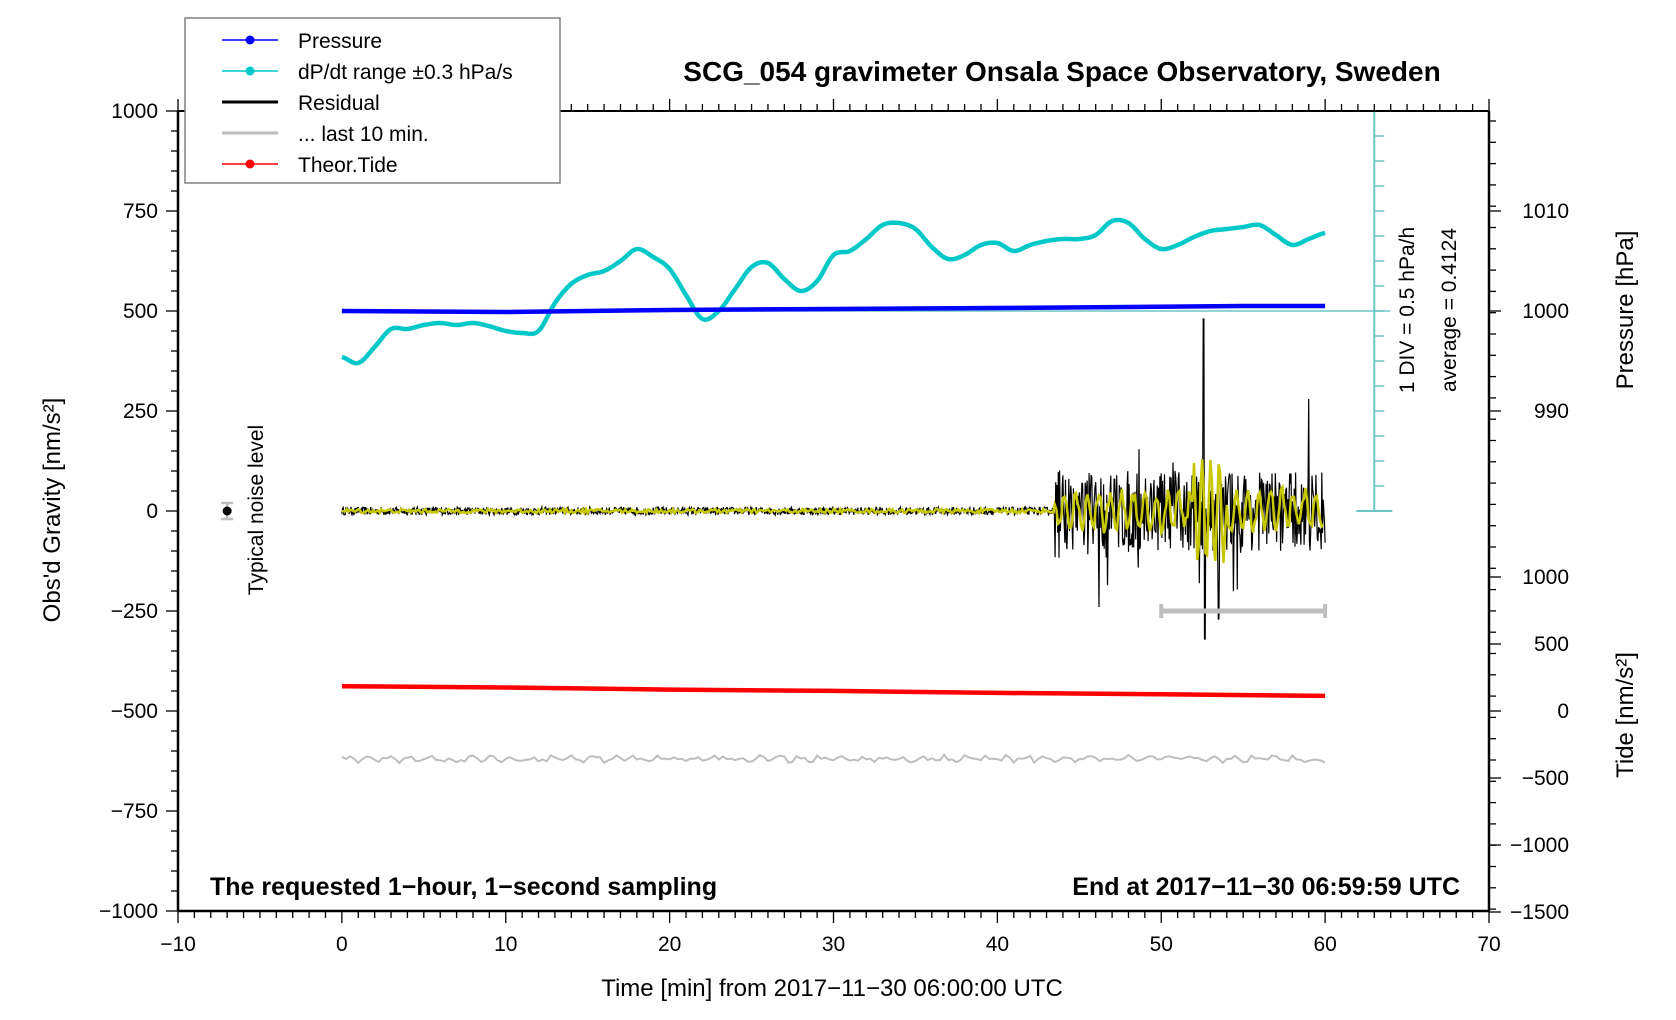 Image resolution: width=1676 pixels, height=1020 pixels. What do you see at coordinates (342, 944) in the screenshot?
I see `x-tick-label: 0` at bounding box center [342, 944].